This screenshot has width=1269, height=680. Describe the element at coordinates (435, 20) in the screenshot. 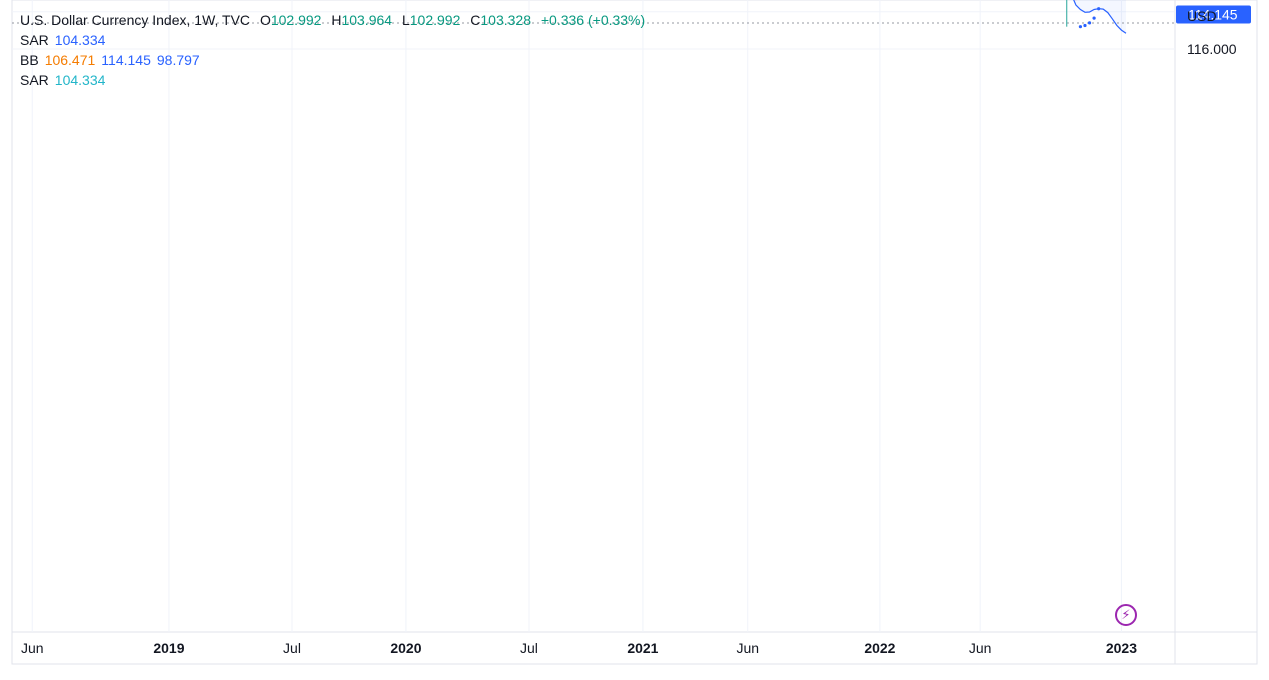

I see `legend-low-value: 102.992` at that location.